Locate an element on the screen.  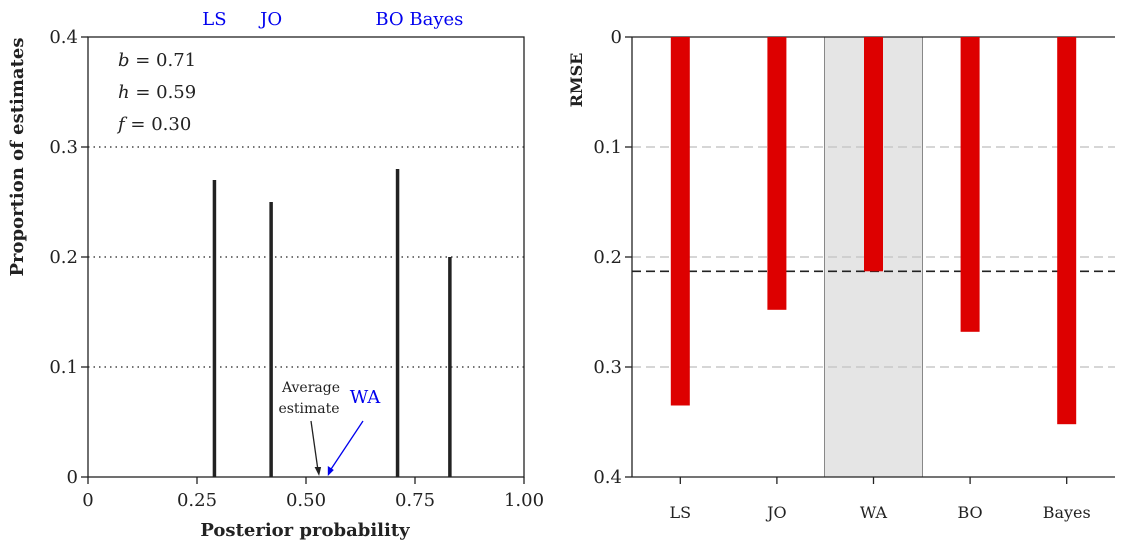
left-top-labels: LS JO BO Bayes is located at coordinates (332, 19).